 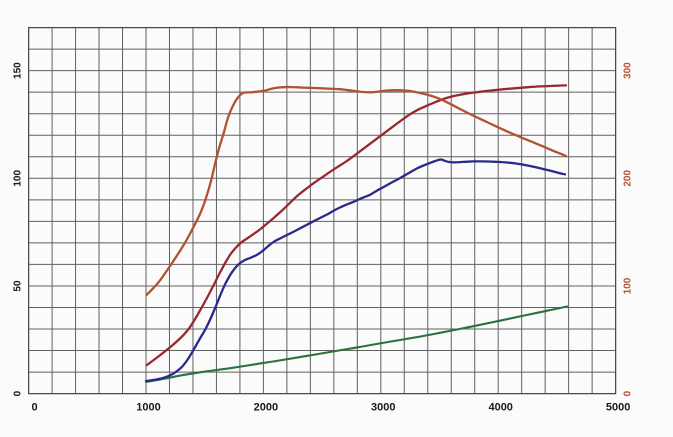 I want to click on svg-text: 50, so click(x=17, y=286).